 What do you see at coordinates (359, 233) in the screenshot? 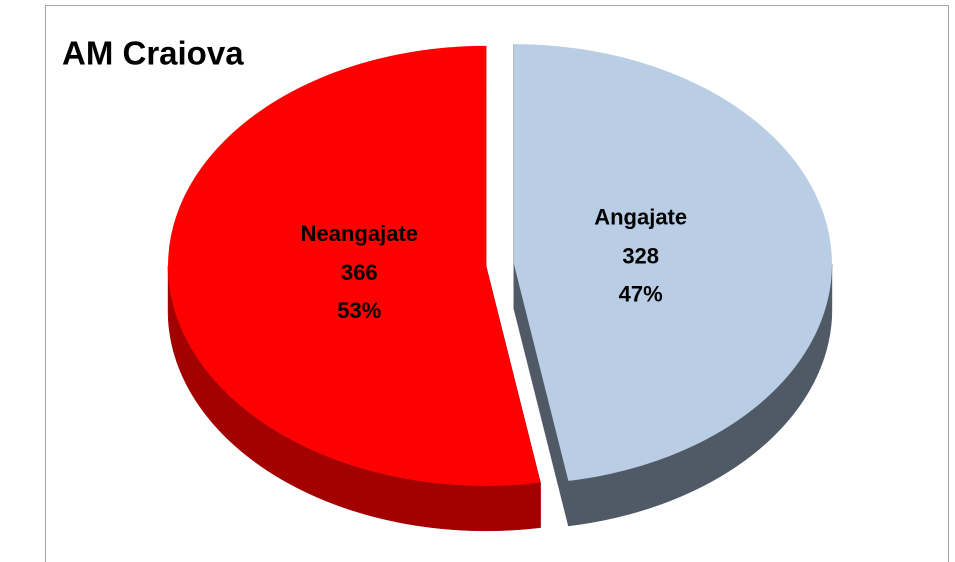
I see `data-label-category: Neangajate` at bounding box center [359, 233].